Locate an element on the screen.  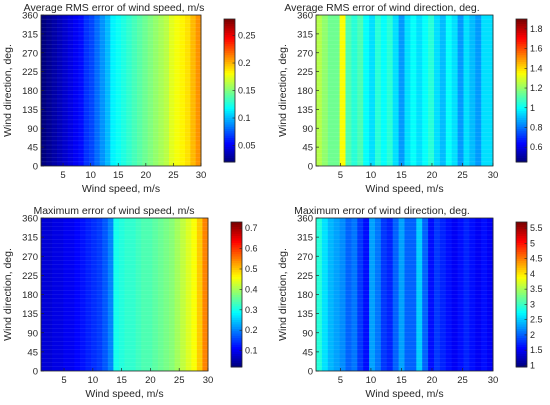
x-tick-label: 15 is located at coordinates (118, 175).